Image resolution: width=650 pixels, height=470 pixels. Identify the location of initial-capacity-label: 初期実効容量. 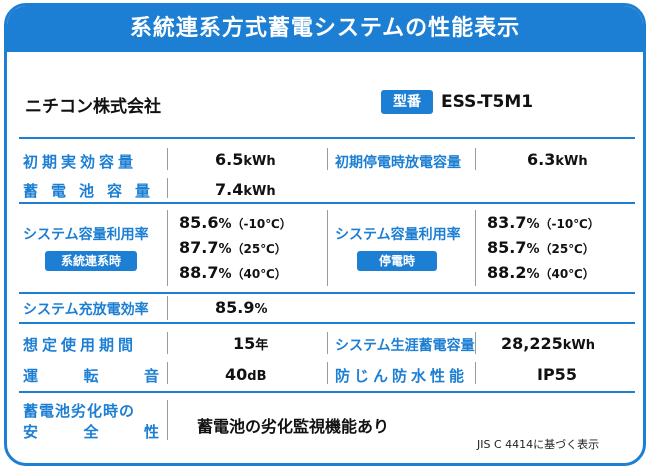
(80, 162).